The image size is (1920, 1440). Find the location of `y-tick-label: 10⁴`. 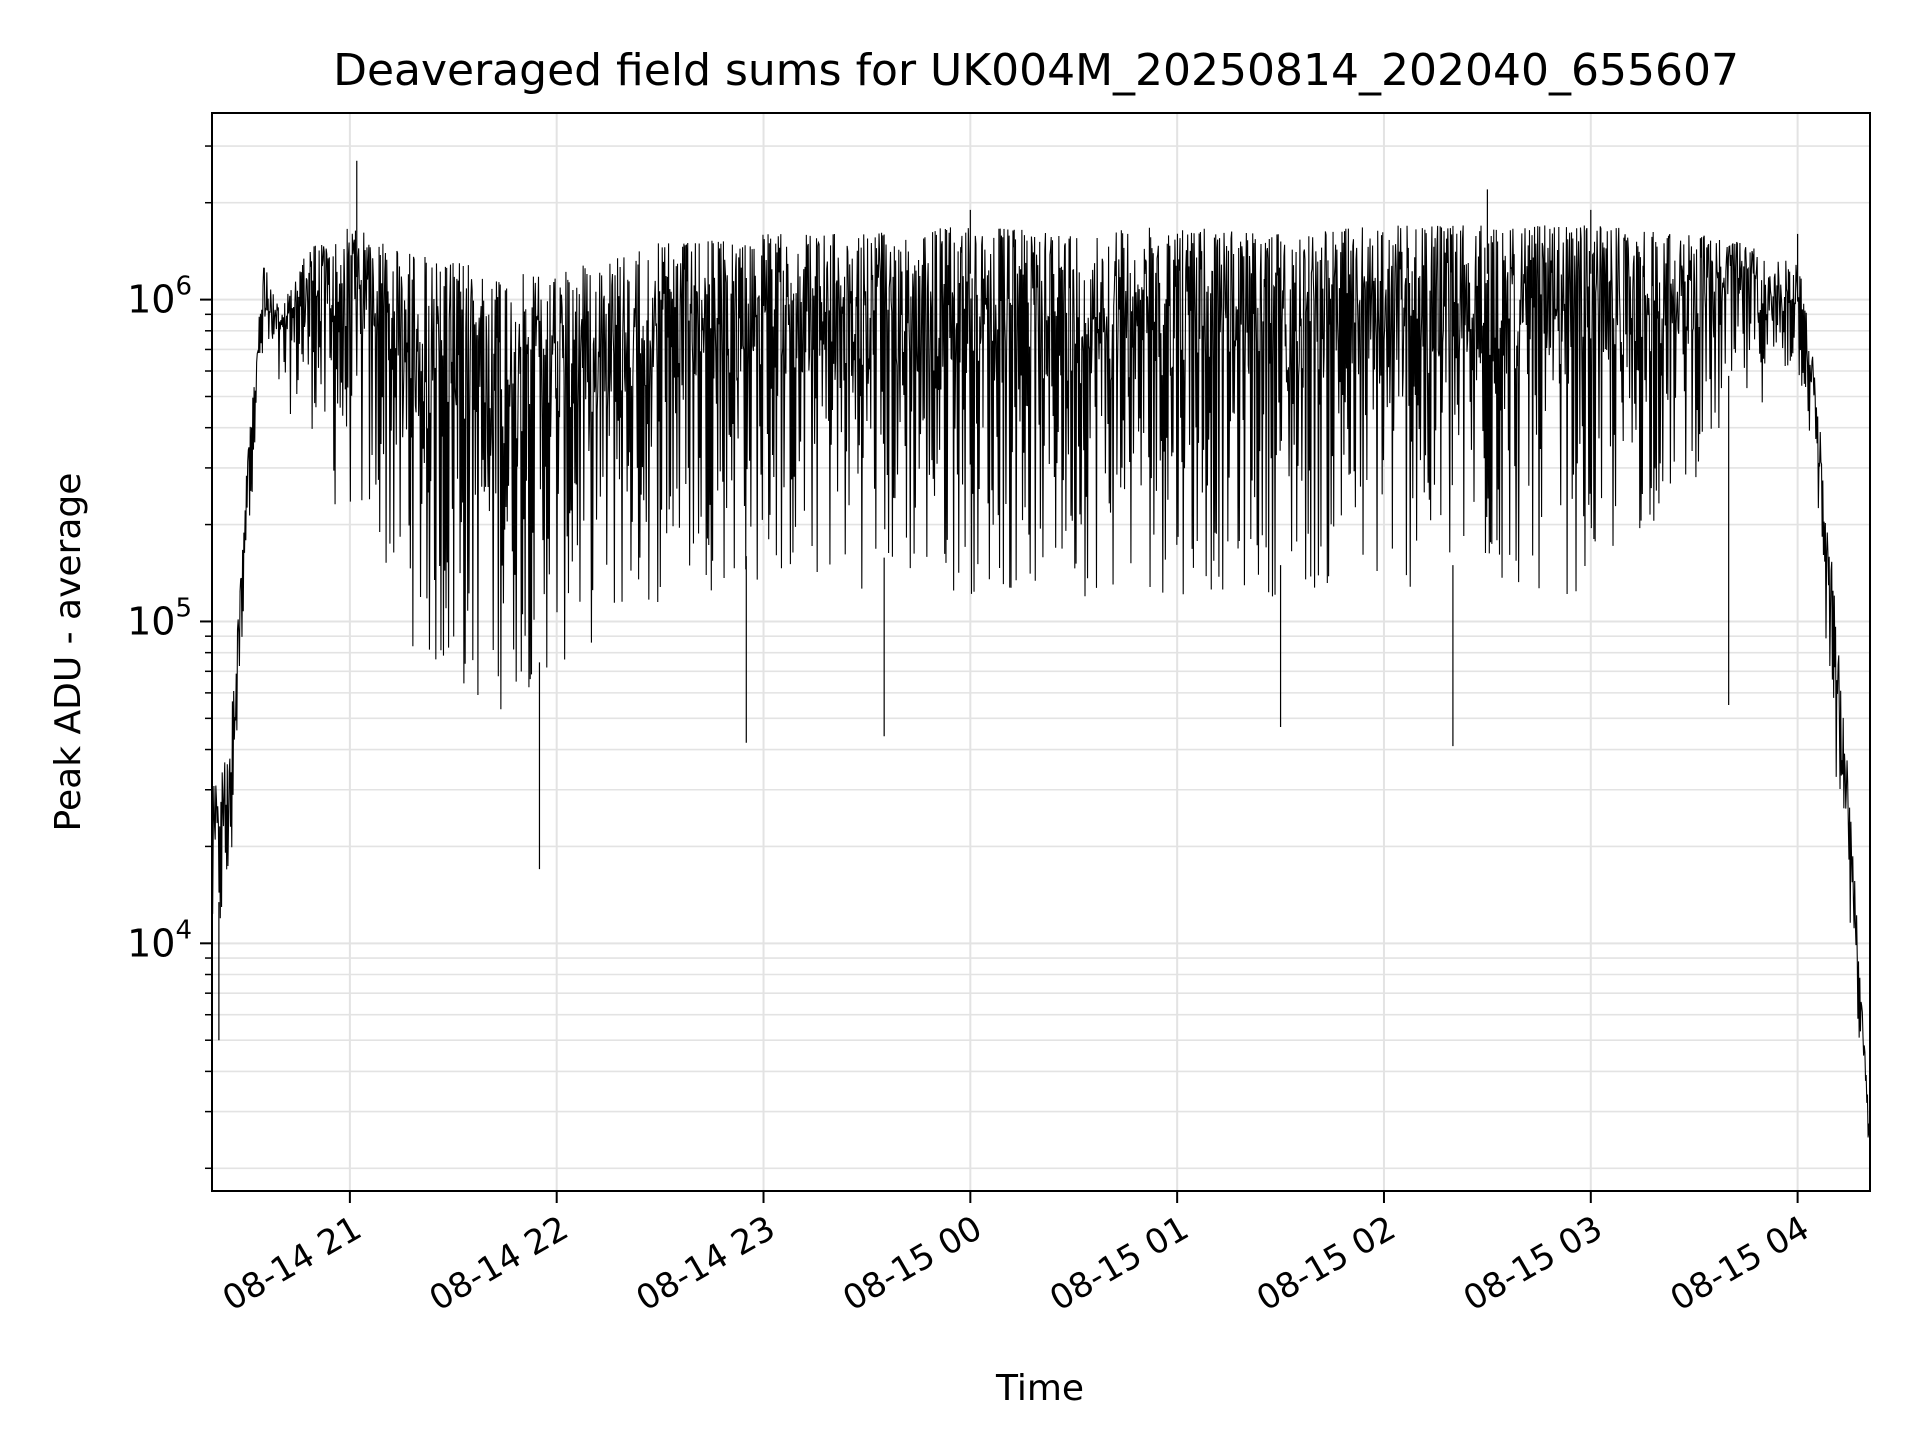

y-tick-label: 10⁴ is located at coordinates (159, 940).